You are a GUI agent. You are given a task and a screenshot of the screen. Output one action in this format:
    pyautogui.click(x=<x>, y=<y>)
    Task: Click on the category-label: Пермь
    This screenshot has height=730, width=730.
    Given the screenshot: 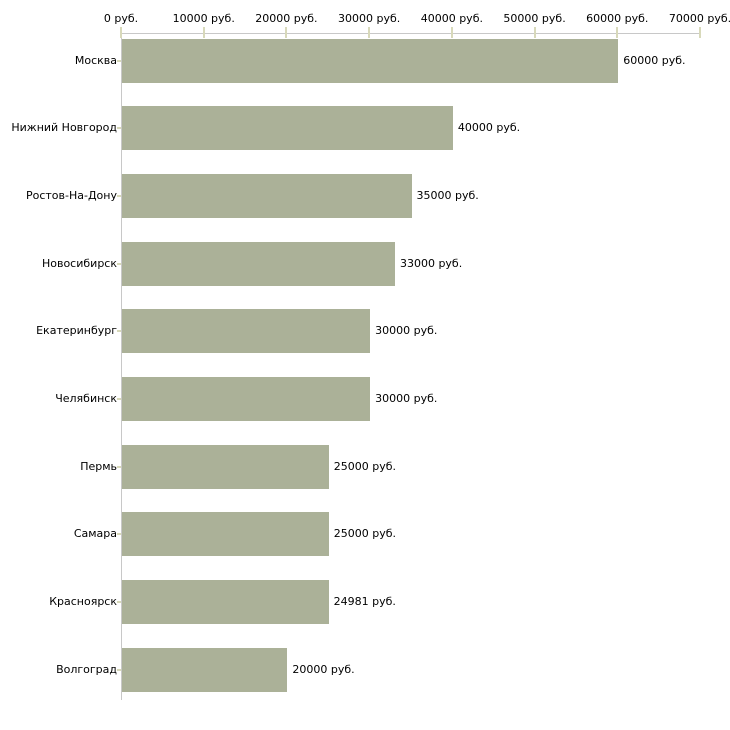 What is the action you would take?
    pyautogui.click(x=98, y=466)
    